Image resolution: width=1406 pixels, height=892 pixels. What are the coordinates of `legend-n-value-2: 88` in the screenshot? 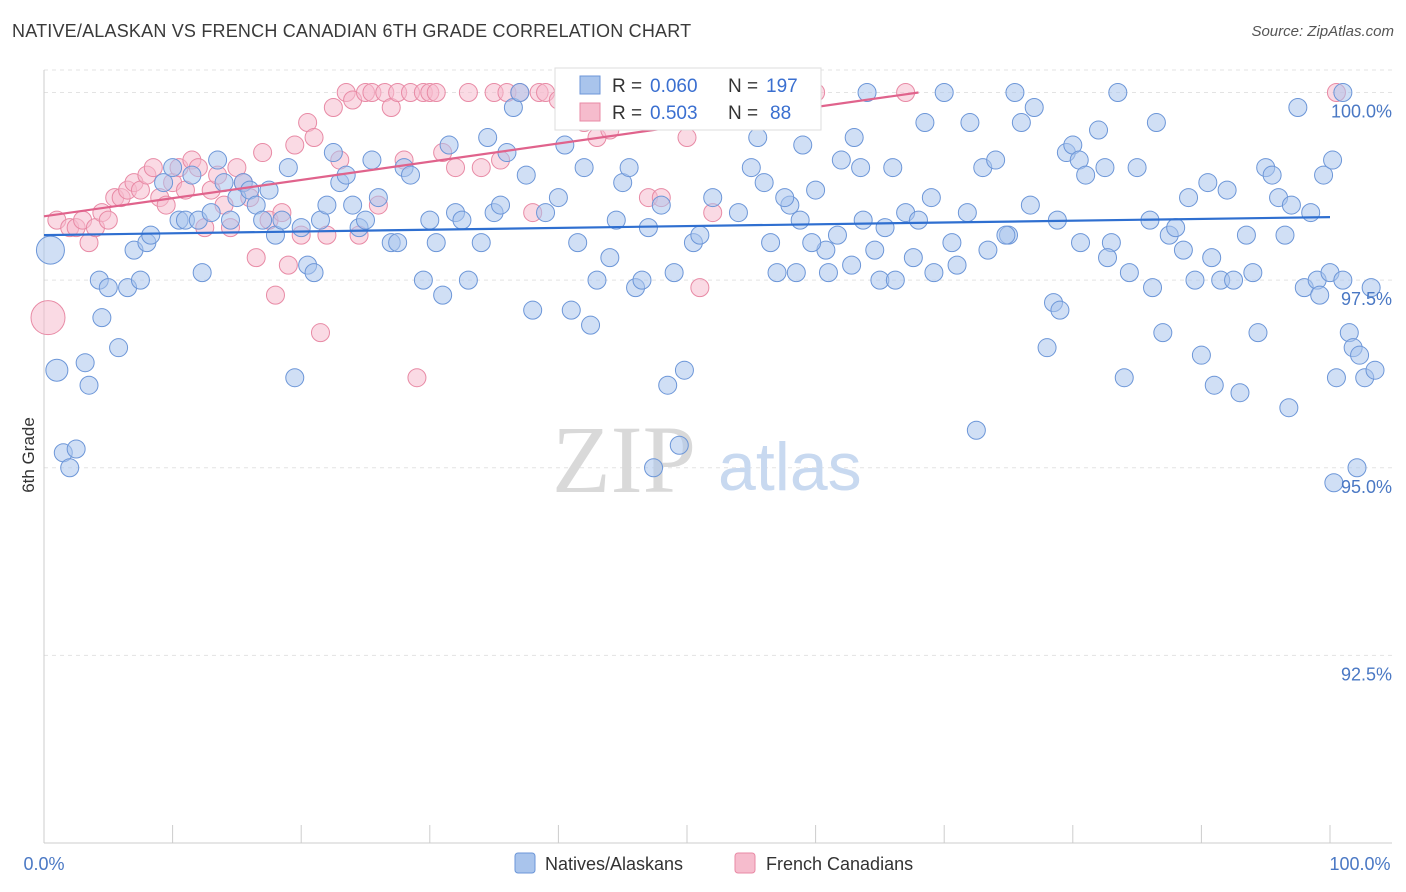 It's located at (780, 113).